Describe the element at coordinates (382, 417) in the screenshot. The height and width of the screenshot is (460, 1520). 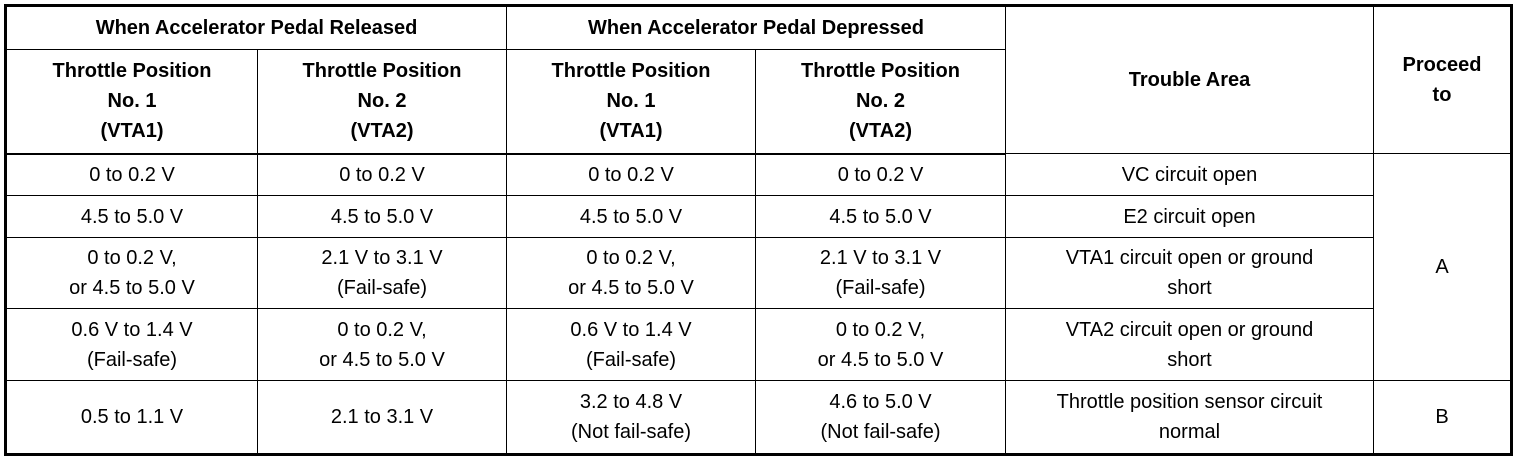
I see `cell-r2: 2.1 to 3.1 V` at that location.